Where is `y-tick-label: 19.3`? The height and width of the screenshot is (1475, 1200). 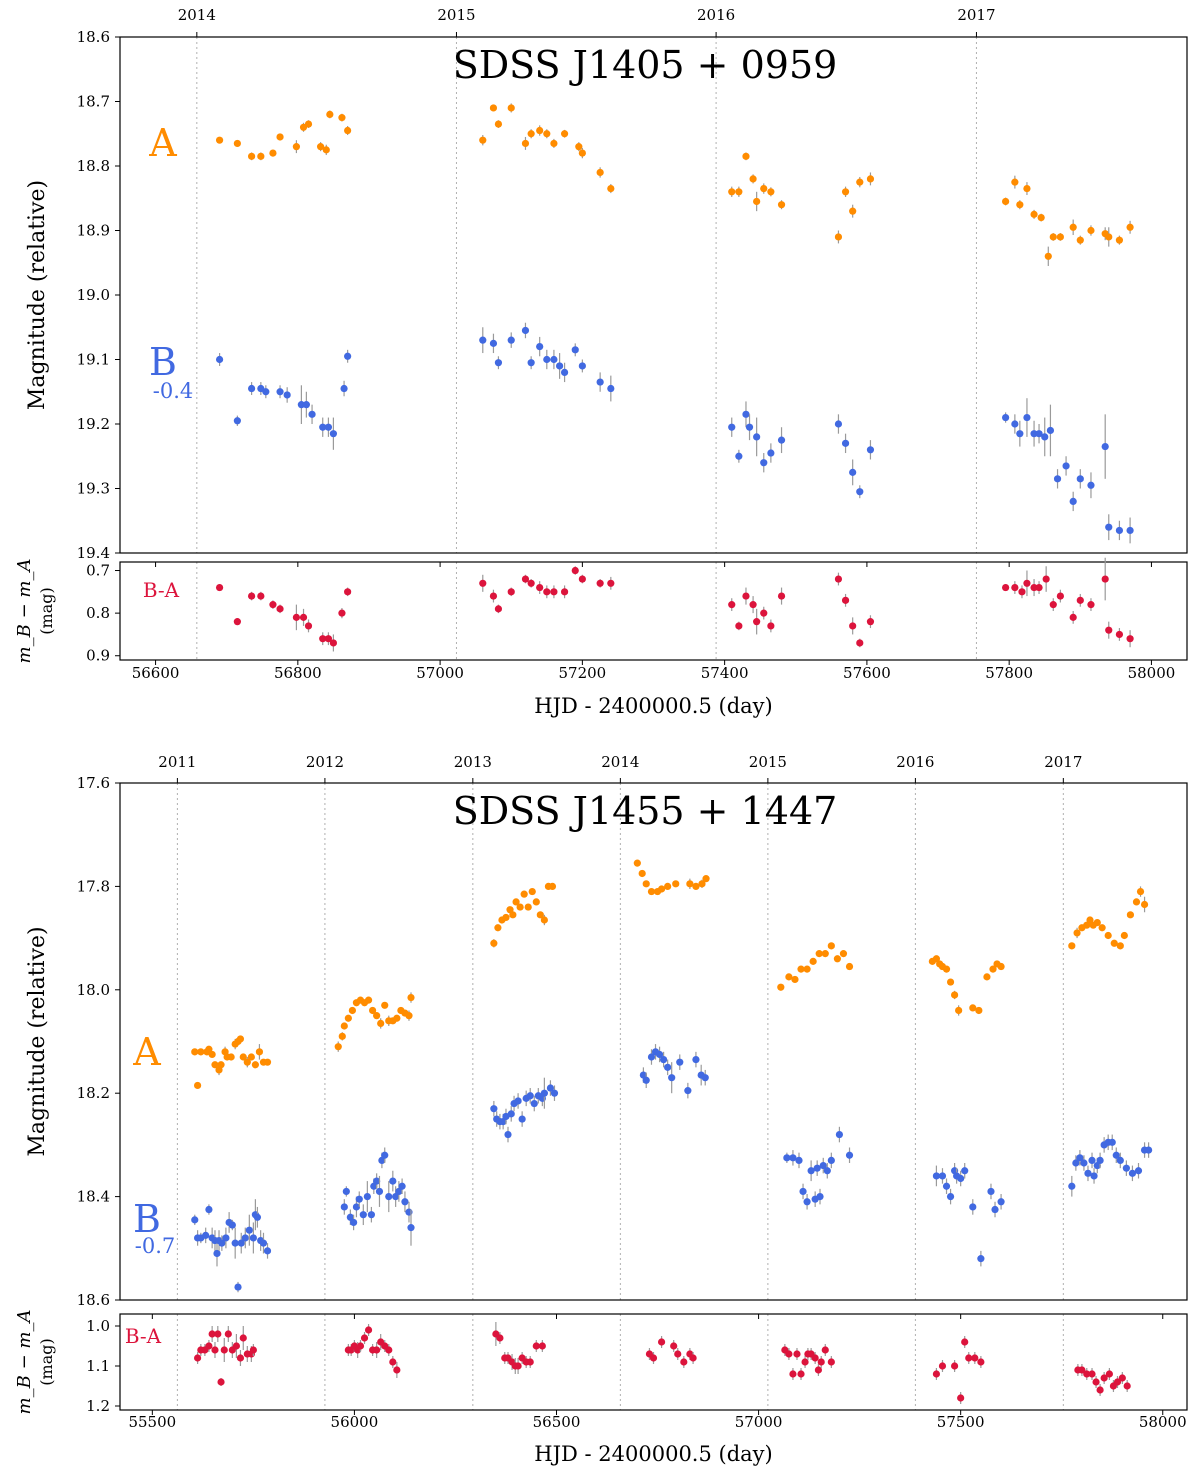 y-tick-label: 19.3 is located at coordinates (93, 489).